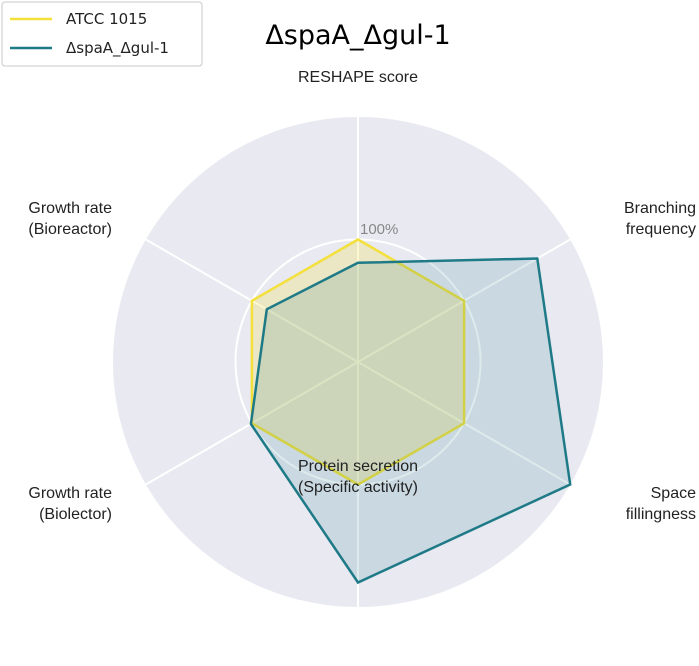  Describe the element at coordinates (357, 35) in the screenshot. I see `chart-title: ΔspaA_Δgul-1` at that location.